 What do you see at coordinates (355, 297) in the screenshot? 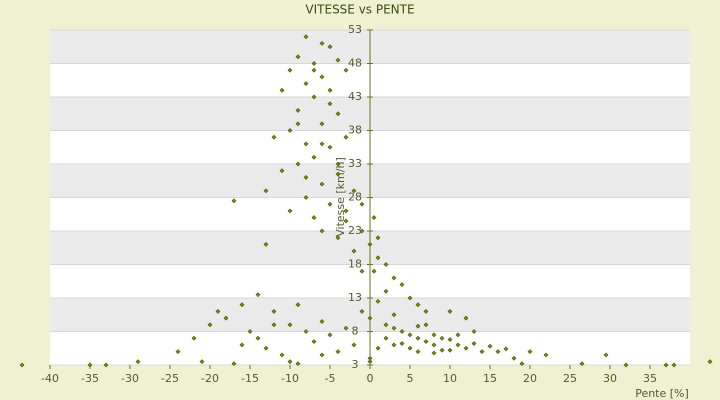
I see `y-tick-label: 13` at bounding box center [355, 297].